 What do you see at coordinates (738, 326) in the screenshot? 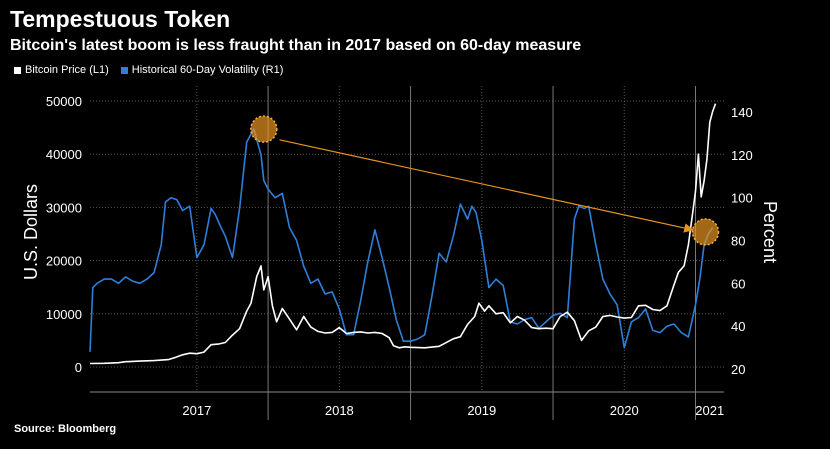
I see `right-tick-40: 40` at bounding box center [738, 326].